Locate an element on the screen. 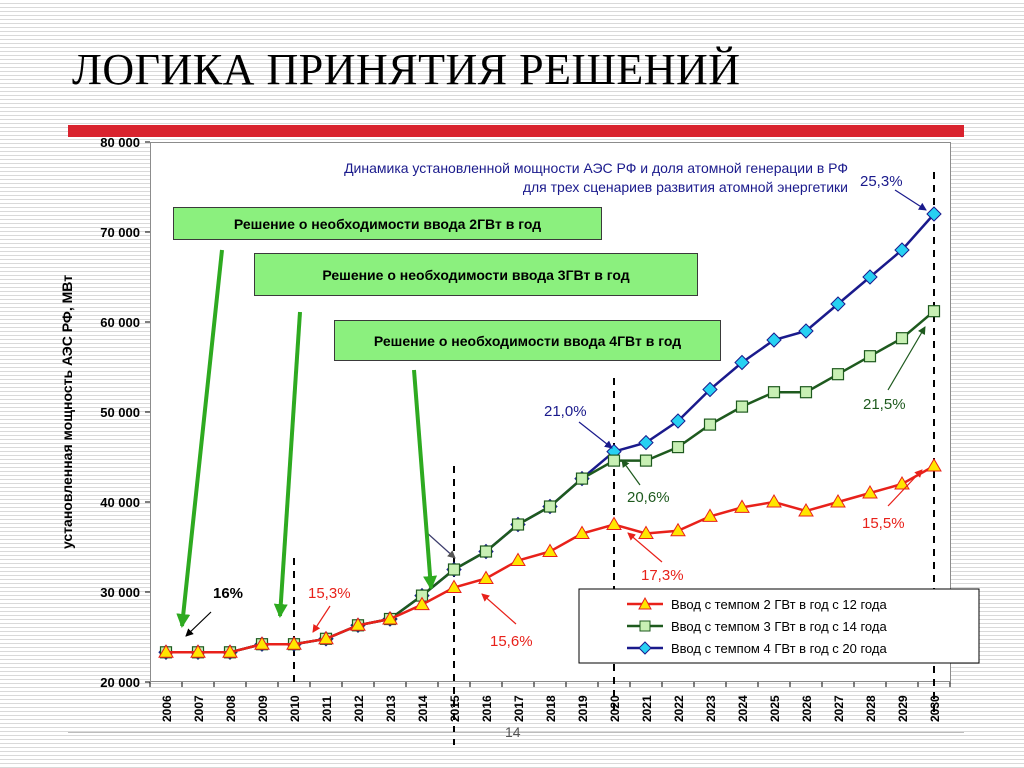 This screenshot has width=1024, height=768. legend-diamond-marker is located at coordinates (645, 648).